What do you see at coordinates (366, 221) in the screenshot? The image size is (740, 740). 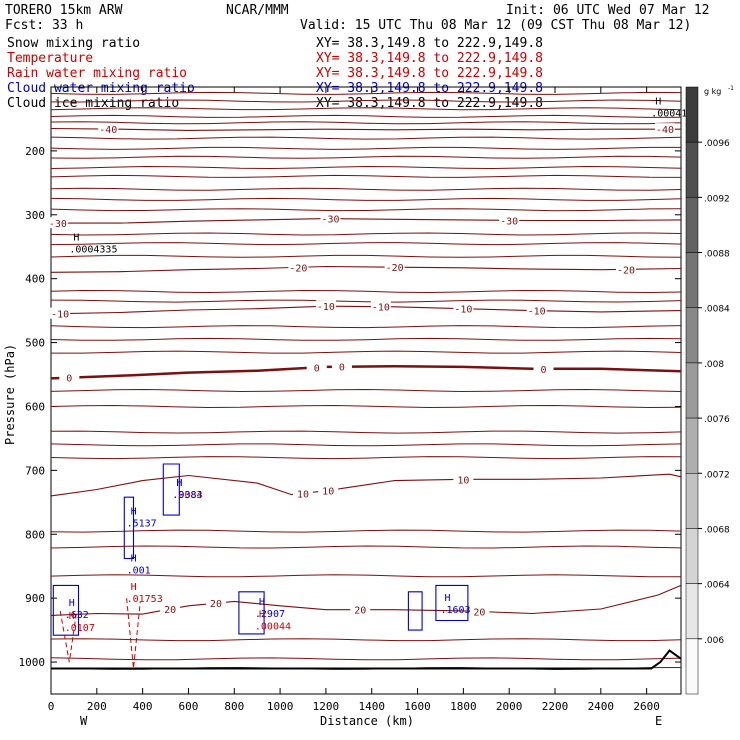 I see `temperature-contour--30` at bounding box center [366, 221].